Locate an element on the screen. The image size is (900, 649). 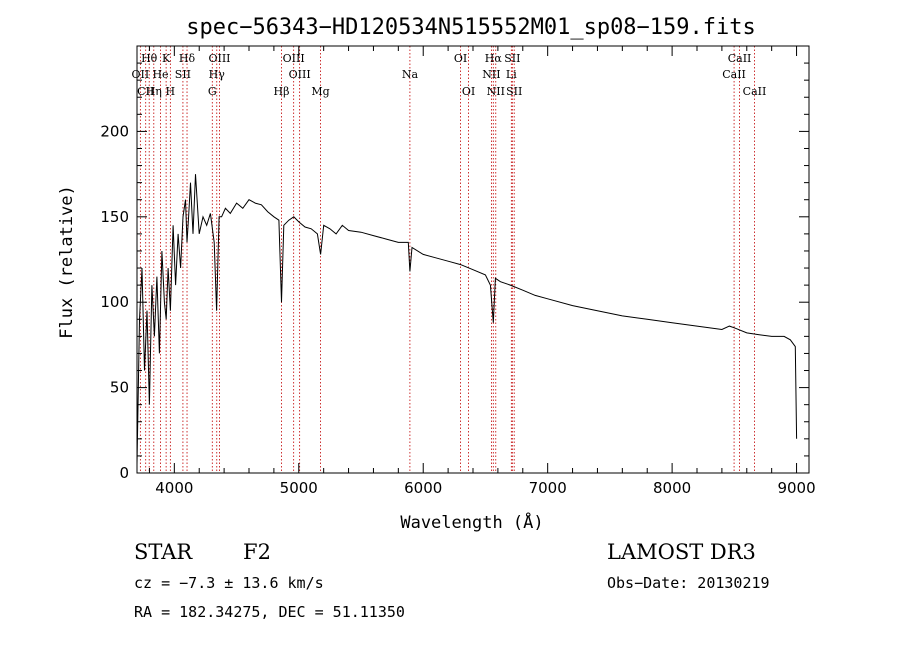
x-tick-label: 4000 is located at coordinates (174, 488).